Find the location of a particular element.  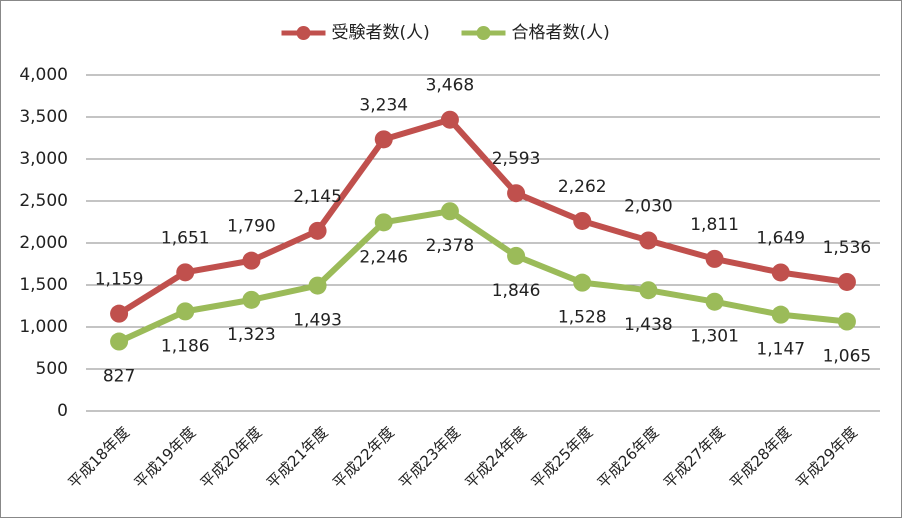

data-label: 3,468 is located at coordinates (450, 86).